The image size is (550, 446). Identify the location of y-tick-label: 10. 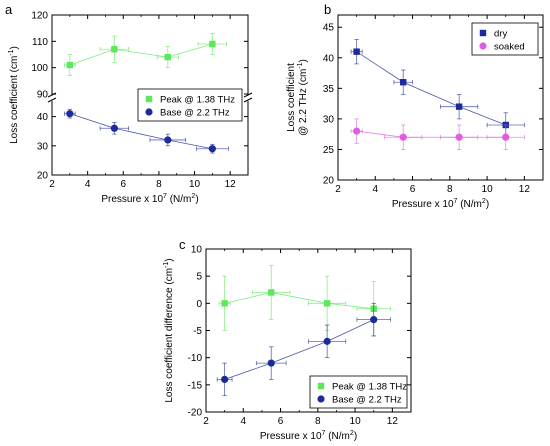
(197, 250).